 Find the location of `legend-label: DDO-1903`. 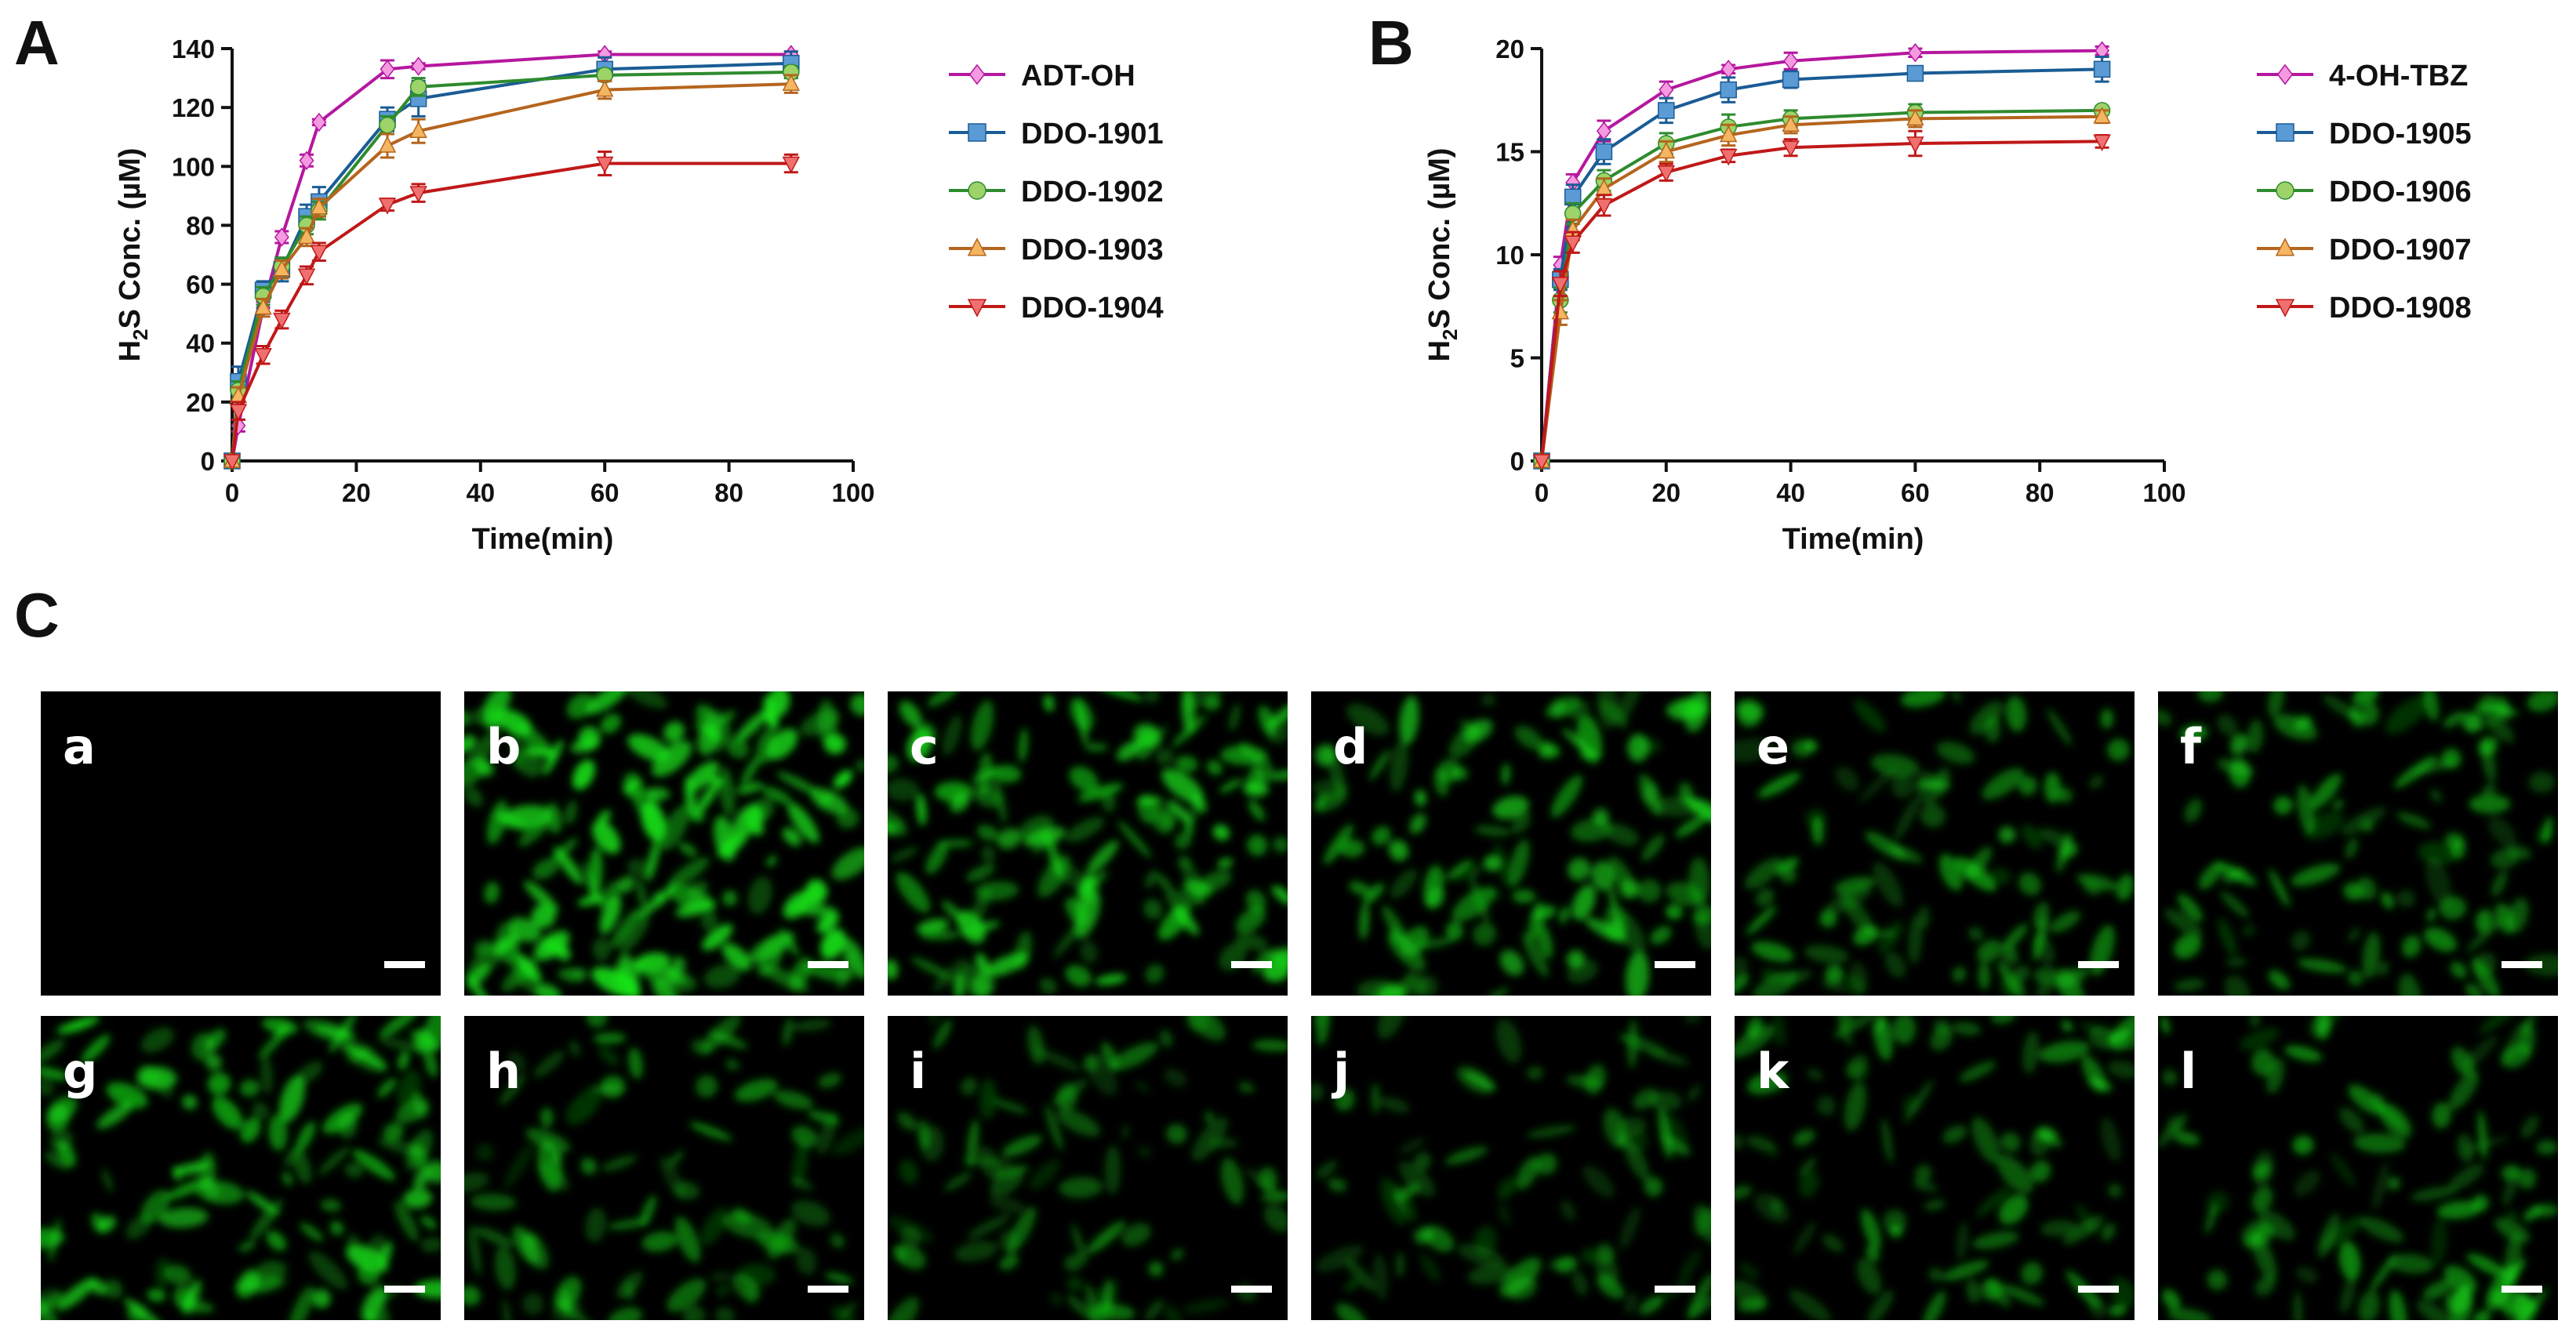

legend-label: DDO-1903 is located at coordinates (1092, 250).